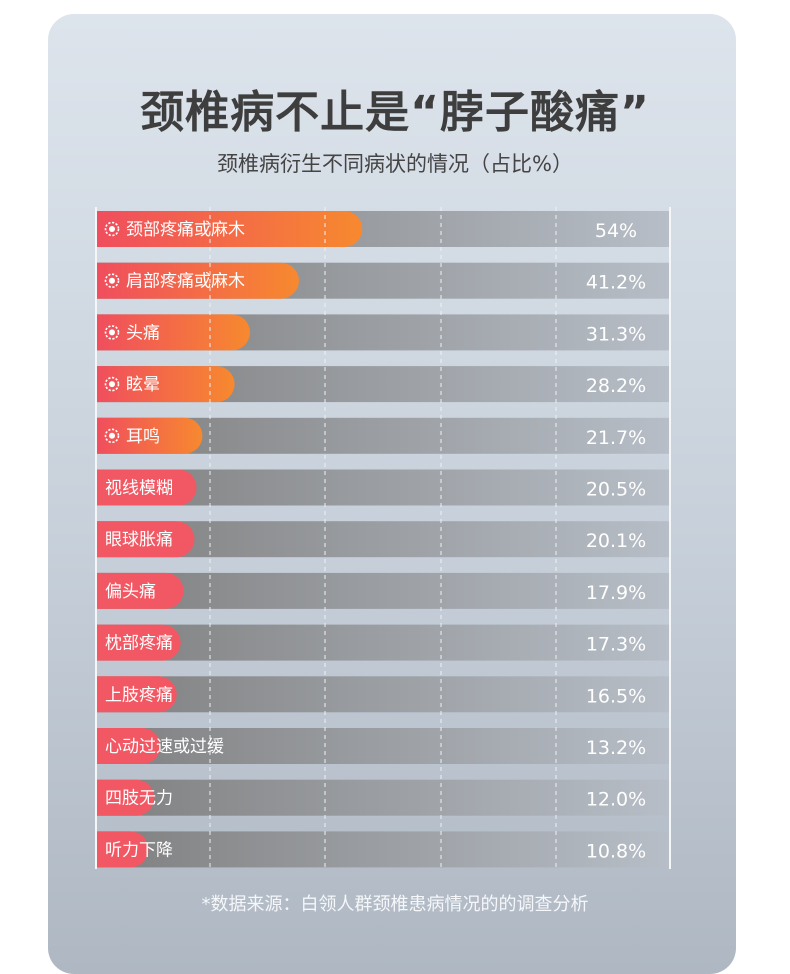 The height and width of the screenshot is (974, 790). I want to click on page-title: 颈椎病不止是“脖子酸痛”, so click(395, 112).